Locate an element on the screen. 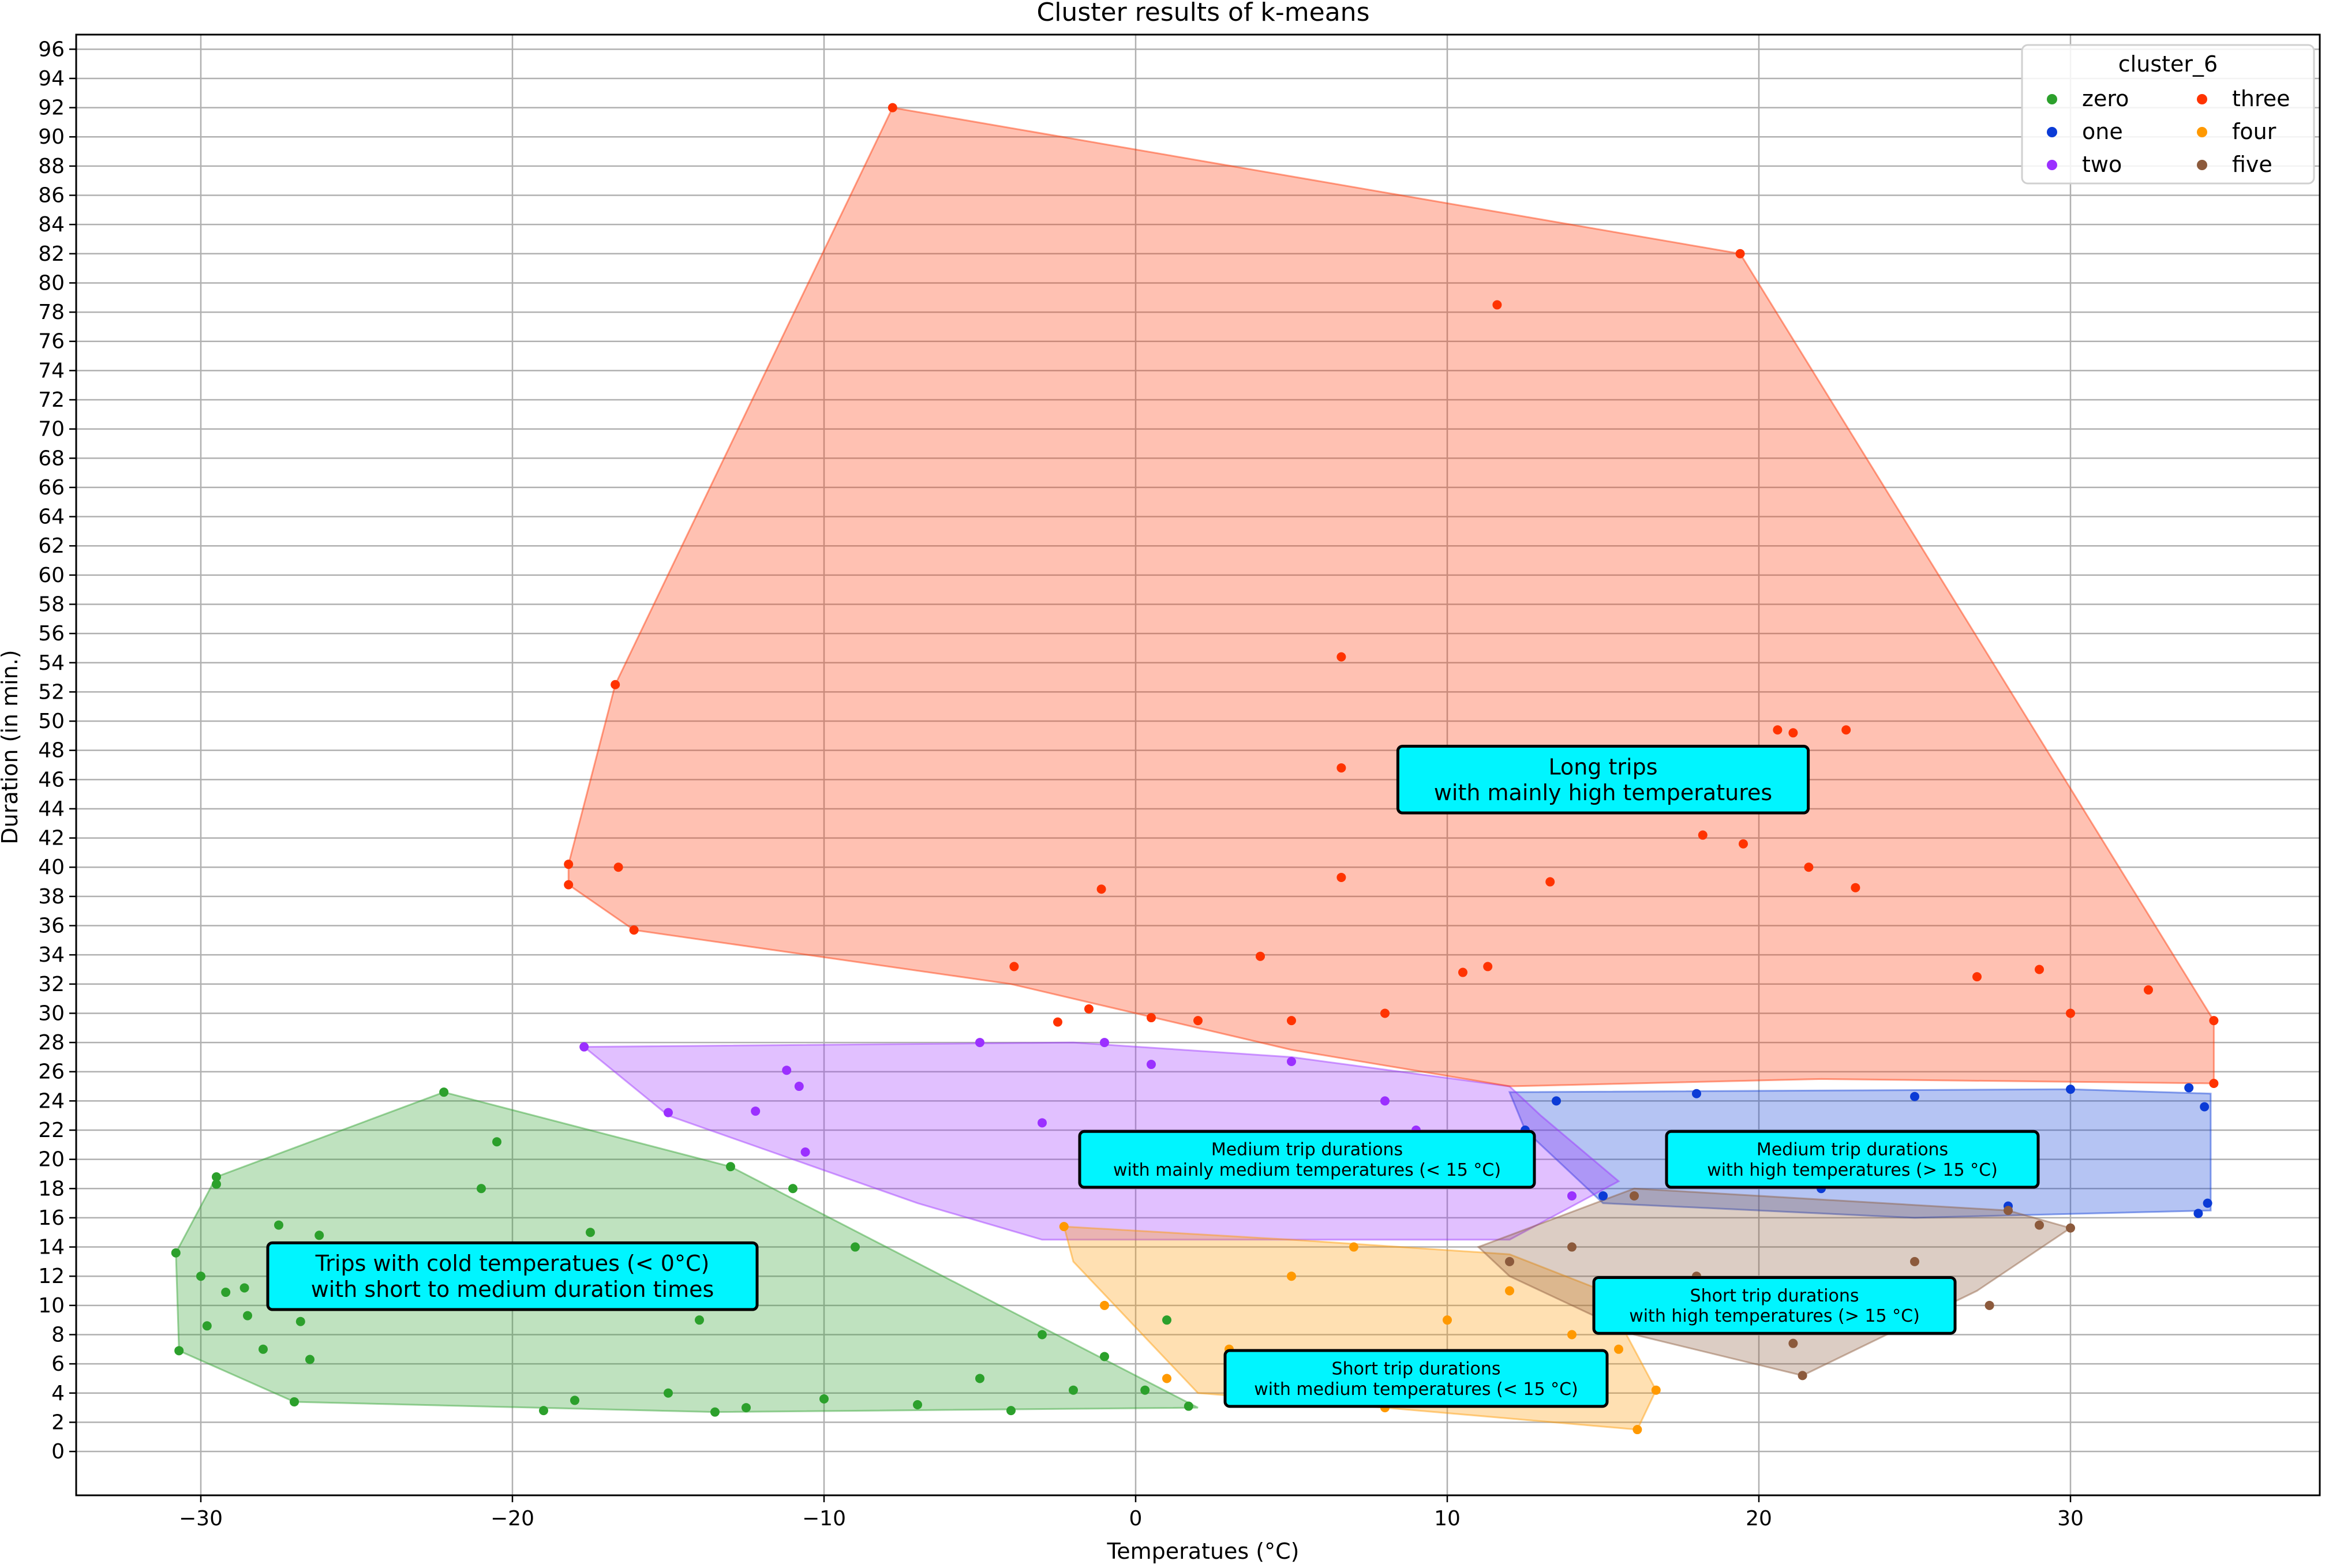 Image resolution: width=2329 pixels, height=1568 pixels. y-tick-label: 70 is located at coordinates (51, 429).